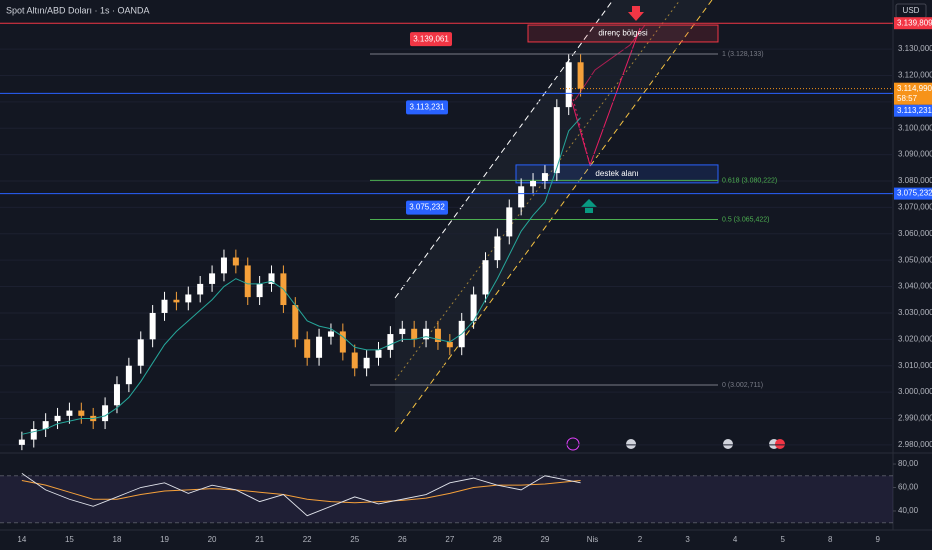  Describe the element at coordinates (640, 539) in the screenshot. I see `x-tick-label: 2` at that location.